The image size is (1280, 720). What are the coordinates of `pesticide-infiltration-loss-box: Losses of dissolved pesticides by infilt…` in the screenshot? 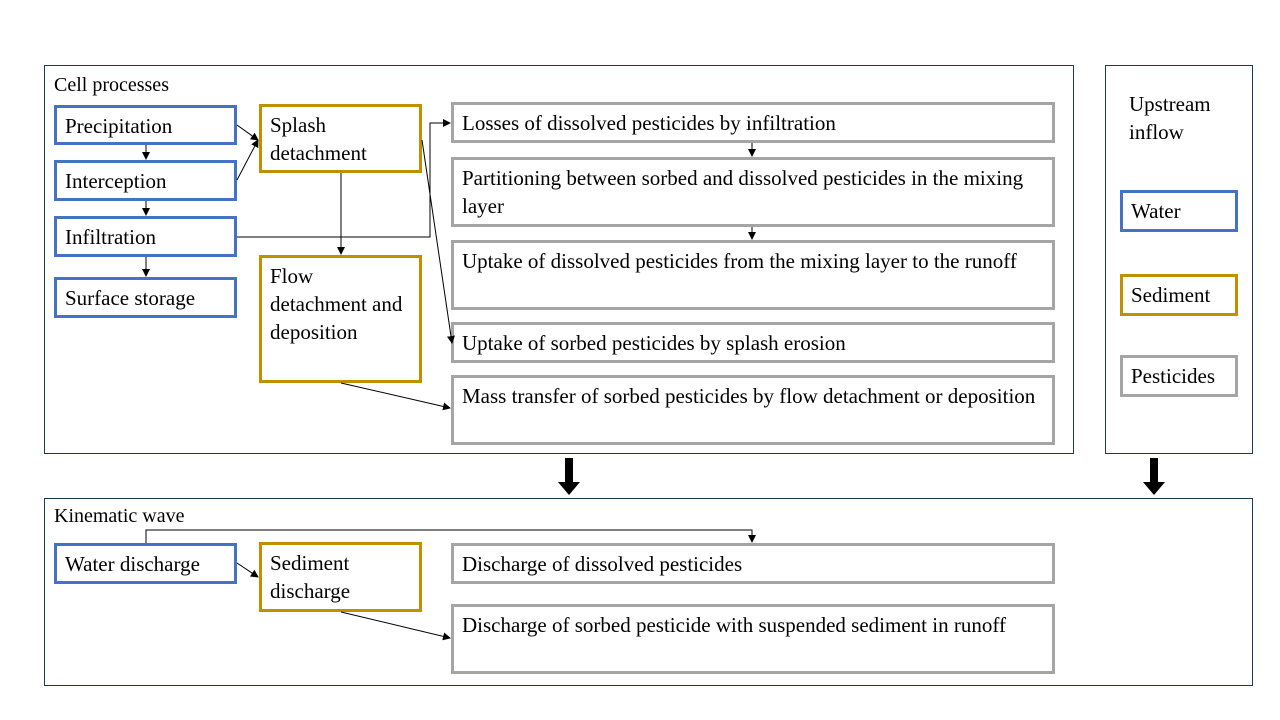 It's located at (753, 122).